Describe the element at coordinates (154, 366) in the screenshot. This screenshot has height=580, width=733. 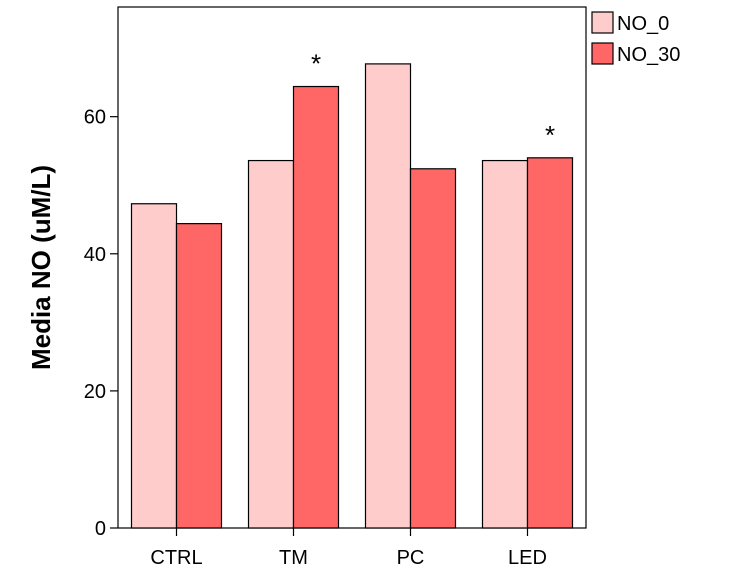
I see `bar-no-0-ctrl` at that location.